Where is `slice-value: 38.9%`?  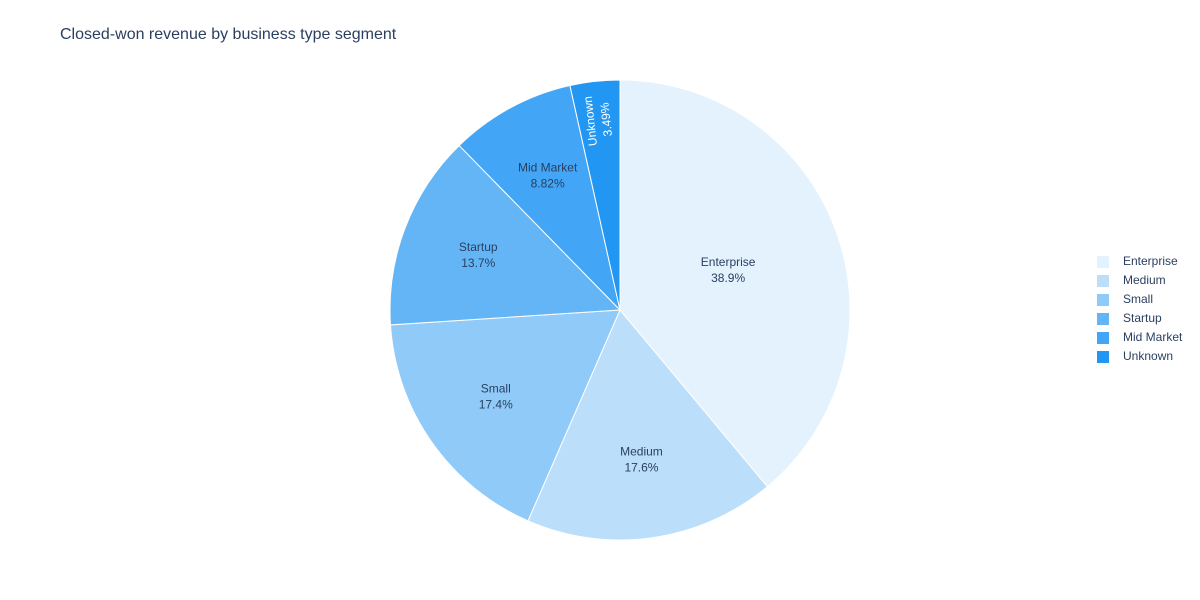 slice-value: 38.9% is located at coordinates (728, 278).